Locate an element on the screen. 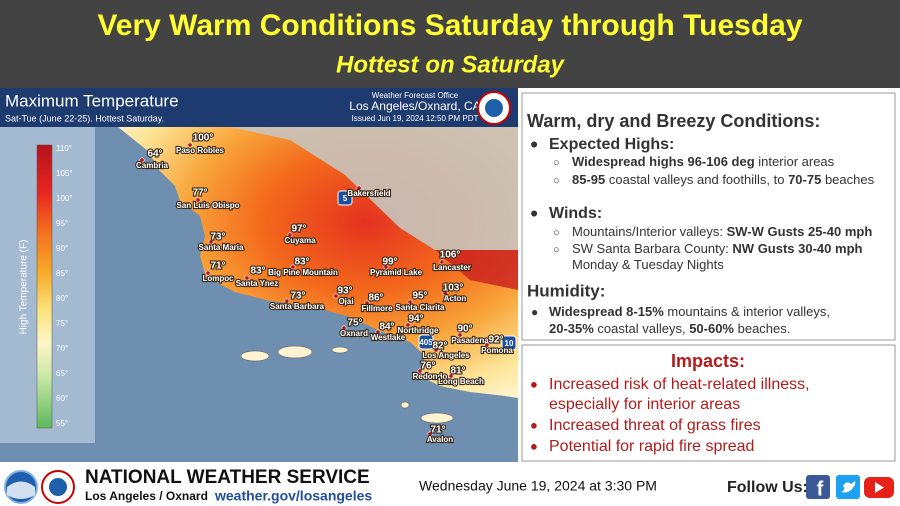 The image size is (900, 506). city-temp: 83° is located at coordinates (301, 262).